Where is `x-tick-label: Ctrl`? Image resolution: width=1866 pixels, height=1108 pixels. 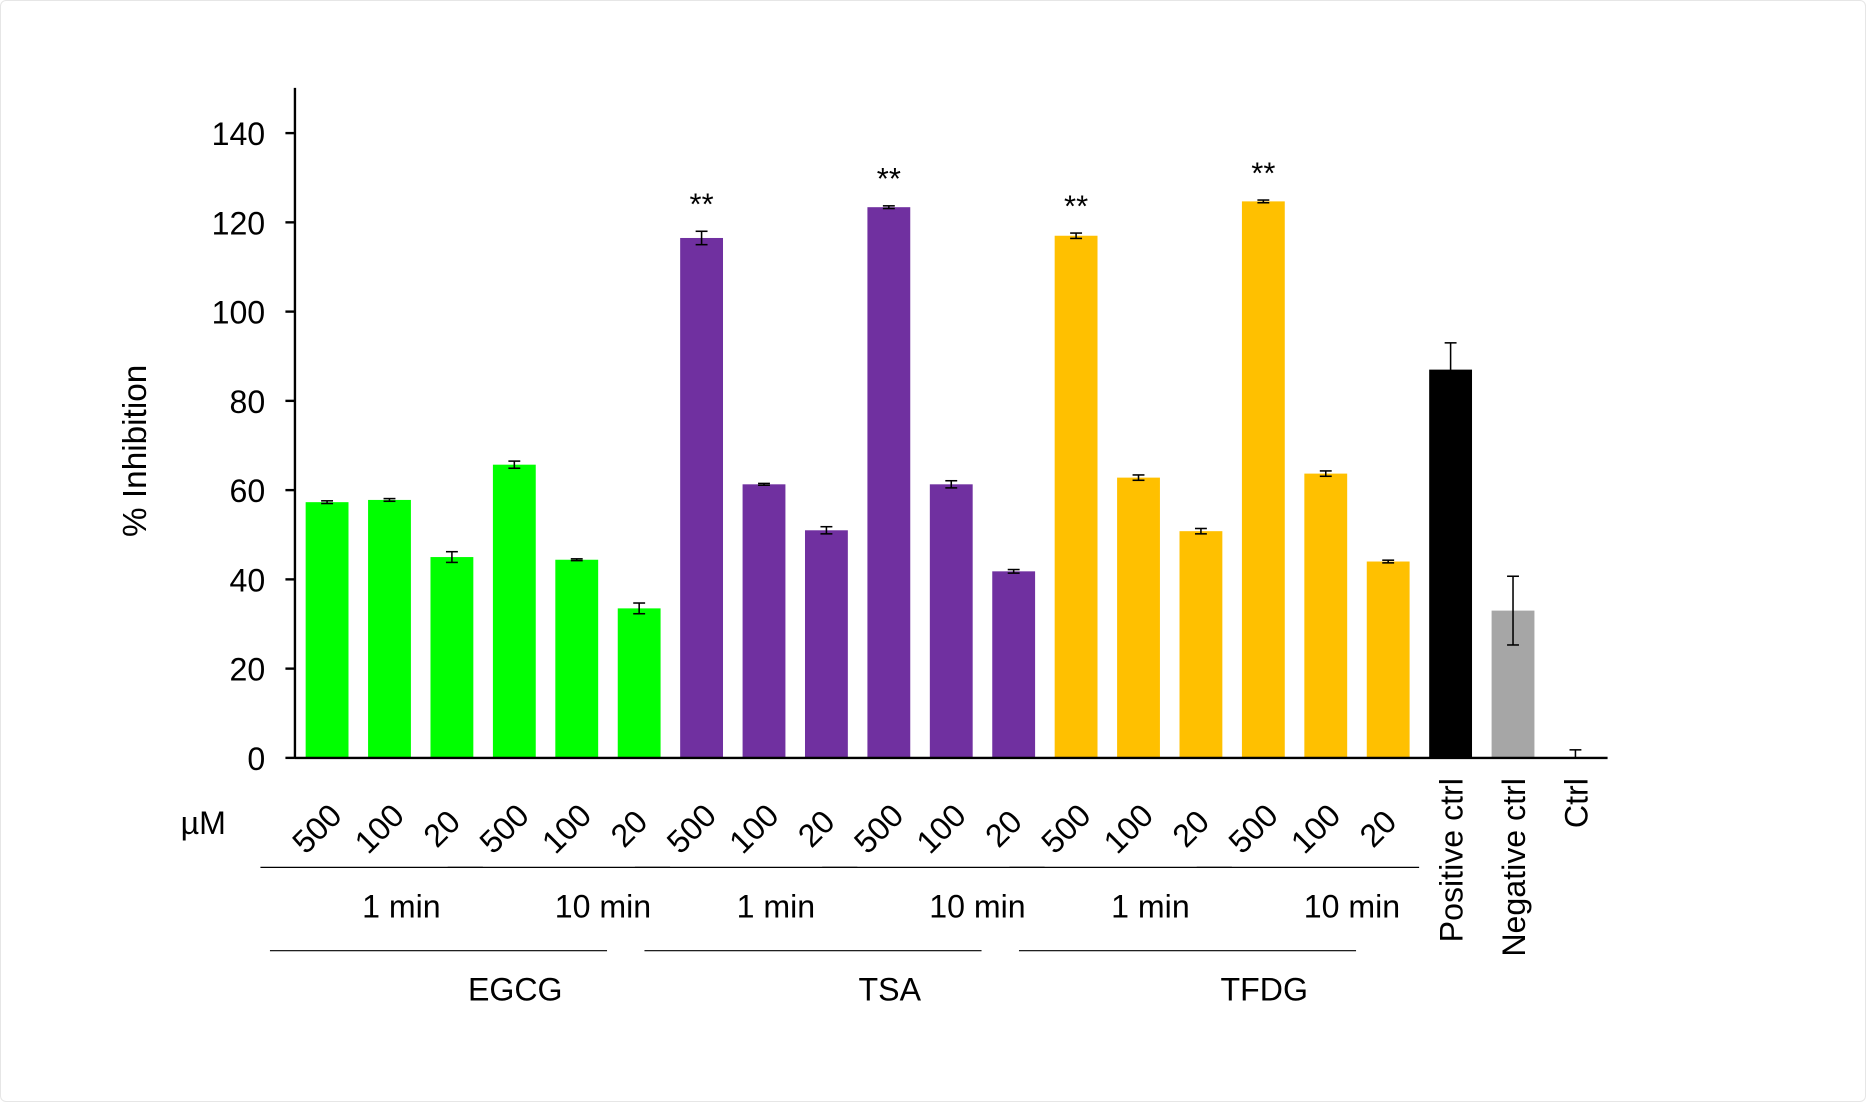 x-tick-label: Ctrl is located at coordinates (1576, 803).